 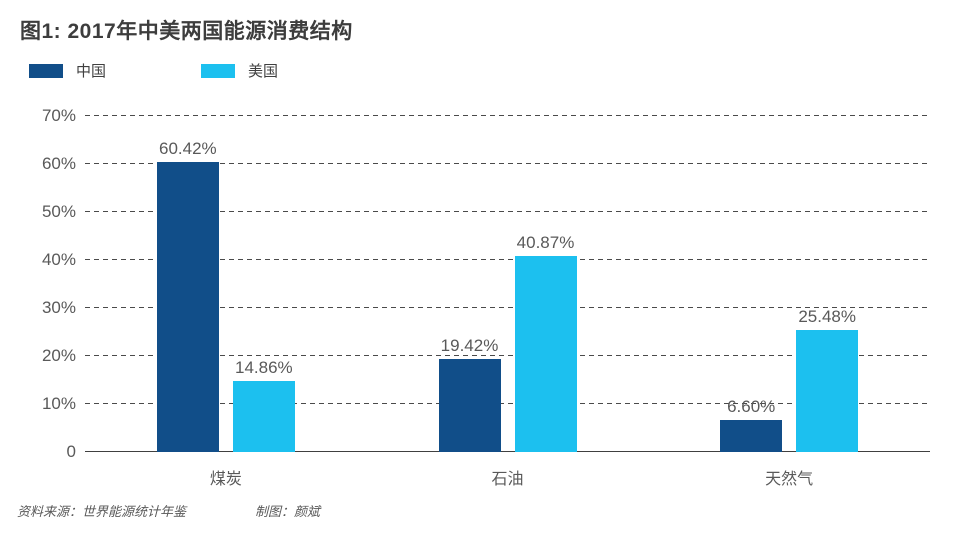 What do you see at coordinates (91, 71) in the screenshot?
I see `legend-label-china: 中国` at bounding box center [91, 71].